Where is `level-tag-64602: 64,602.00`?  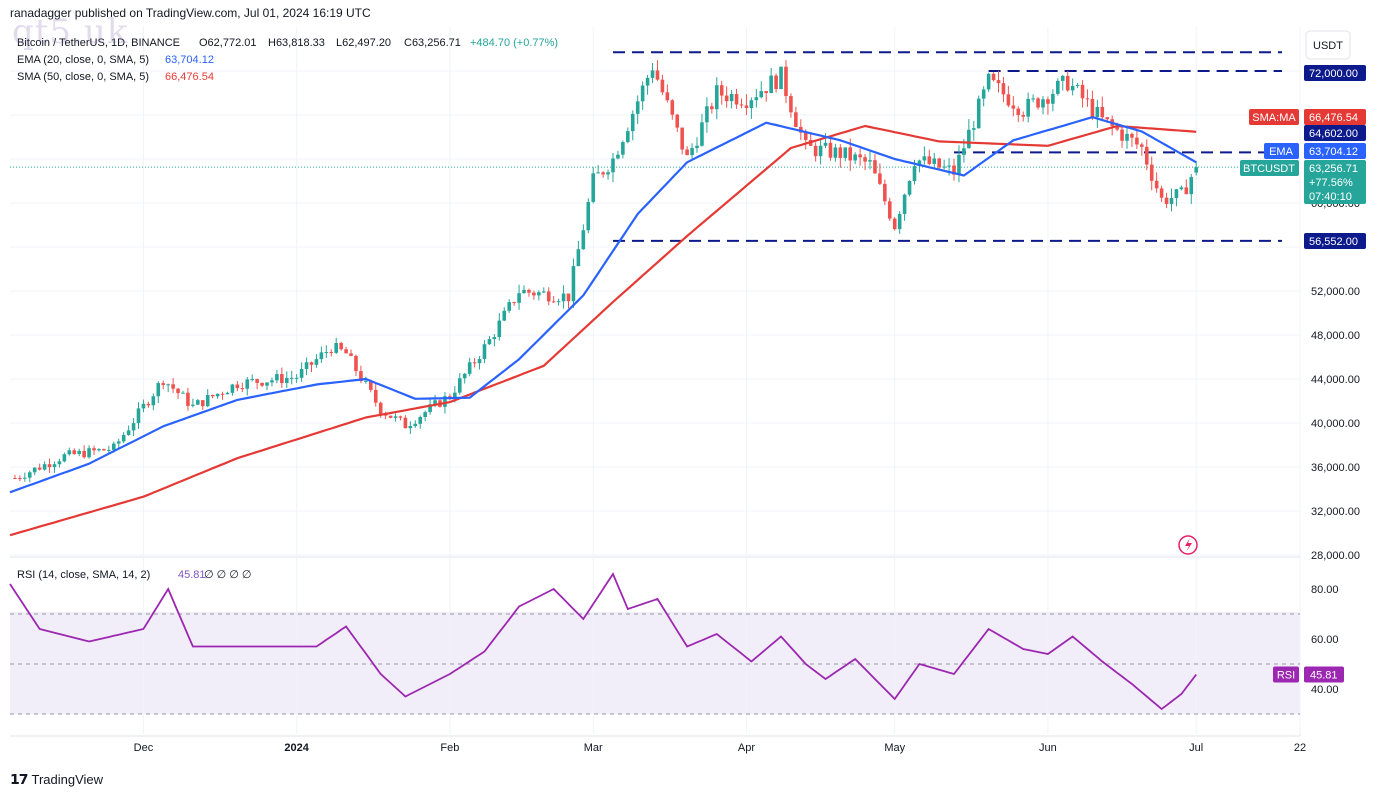
level-tag-64602: 64,602.00 is located at coordinates (1333, 134).